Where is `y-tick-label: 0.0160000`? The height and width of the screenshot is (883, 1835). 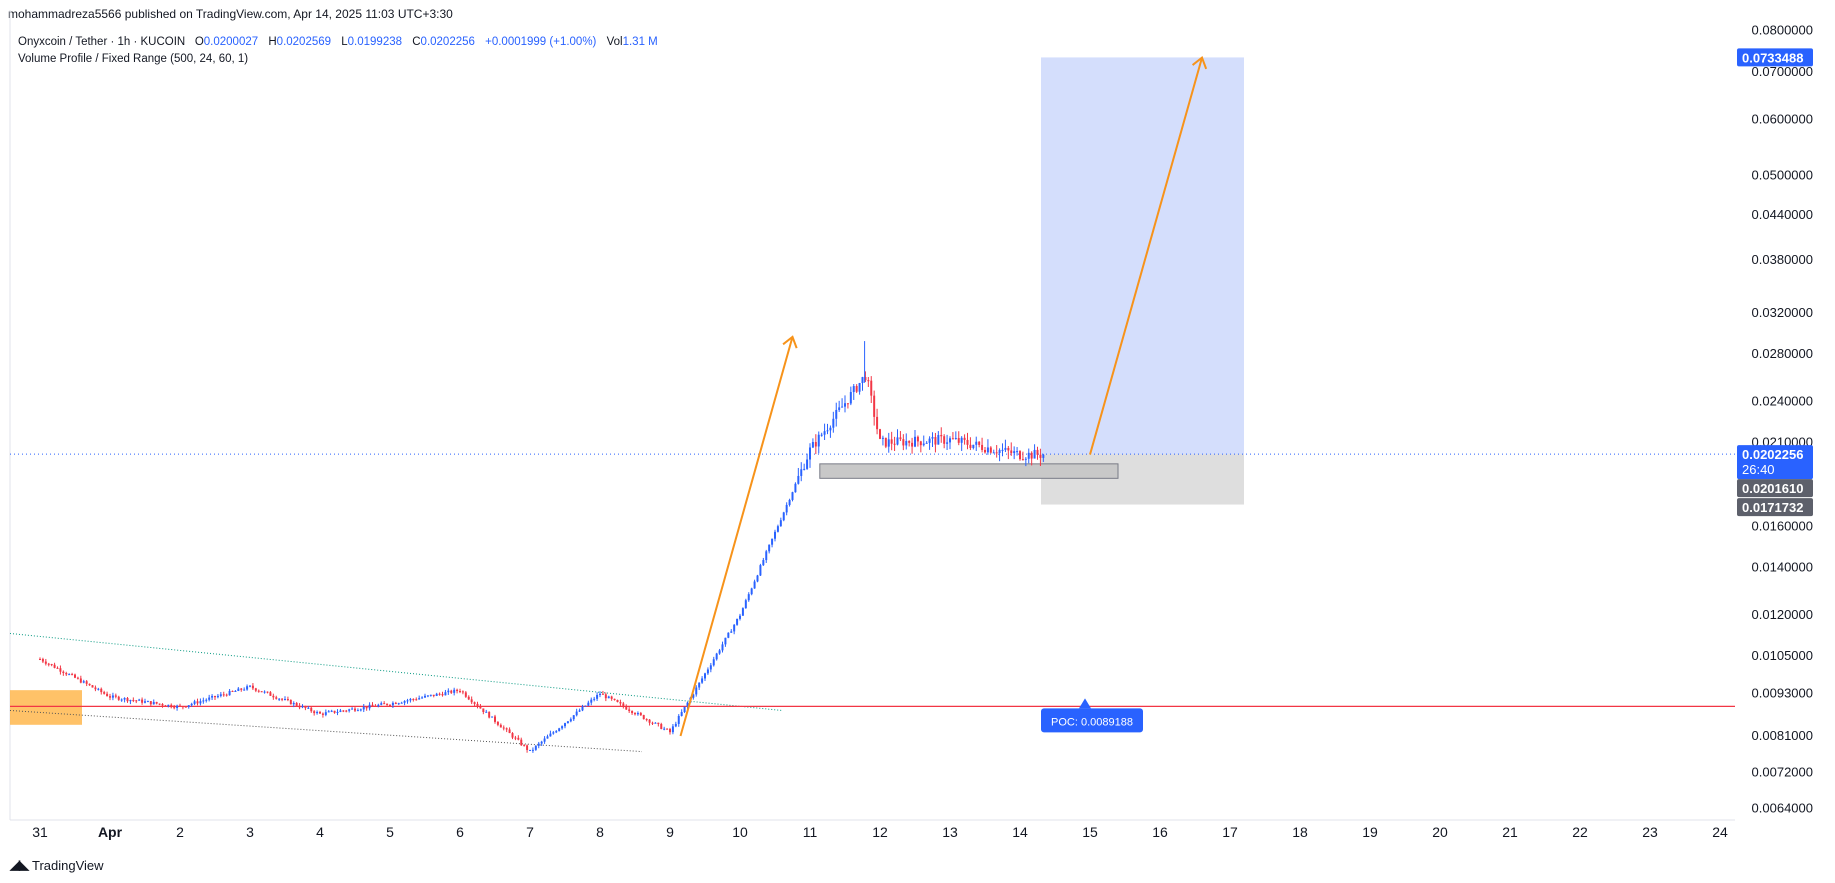
y-tick-label: 0.0160000 is located at coordinates (1782, 525).